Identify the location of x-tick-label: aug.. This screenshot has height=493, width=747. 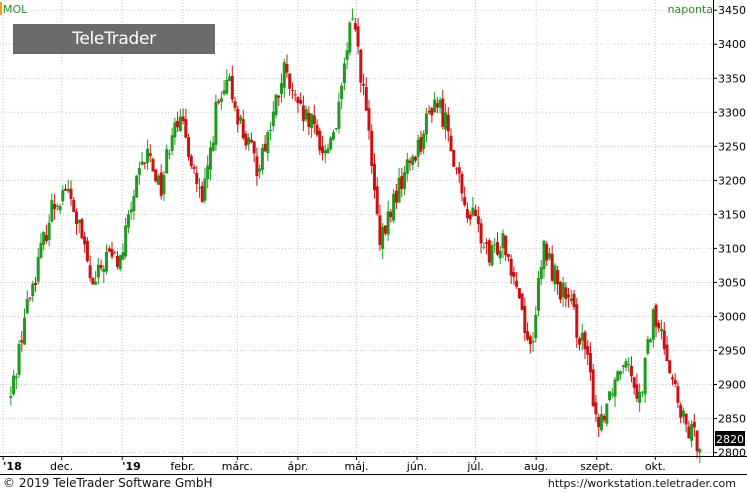
(536, 466).